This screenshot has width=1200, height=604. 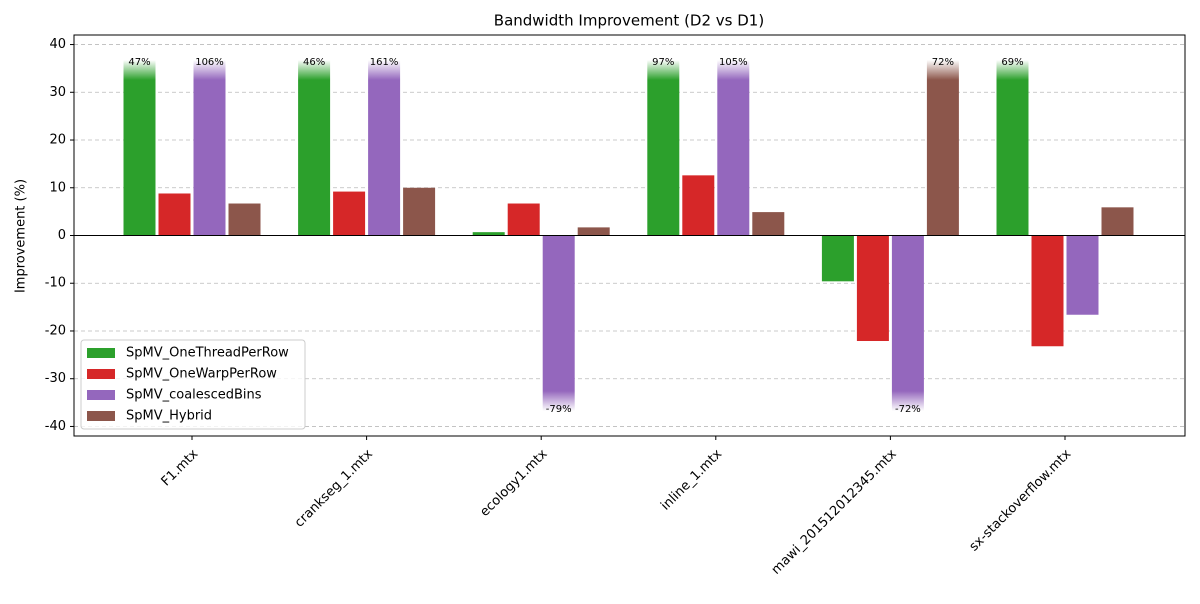 I want to click on value-label: 69%, so click(x=1012, y=62).